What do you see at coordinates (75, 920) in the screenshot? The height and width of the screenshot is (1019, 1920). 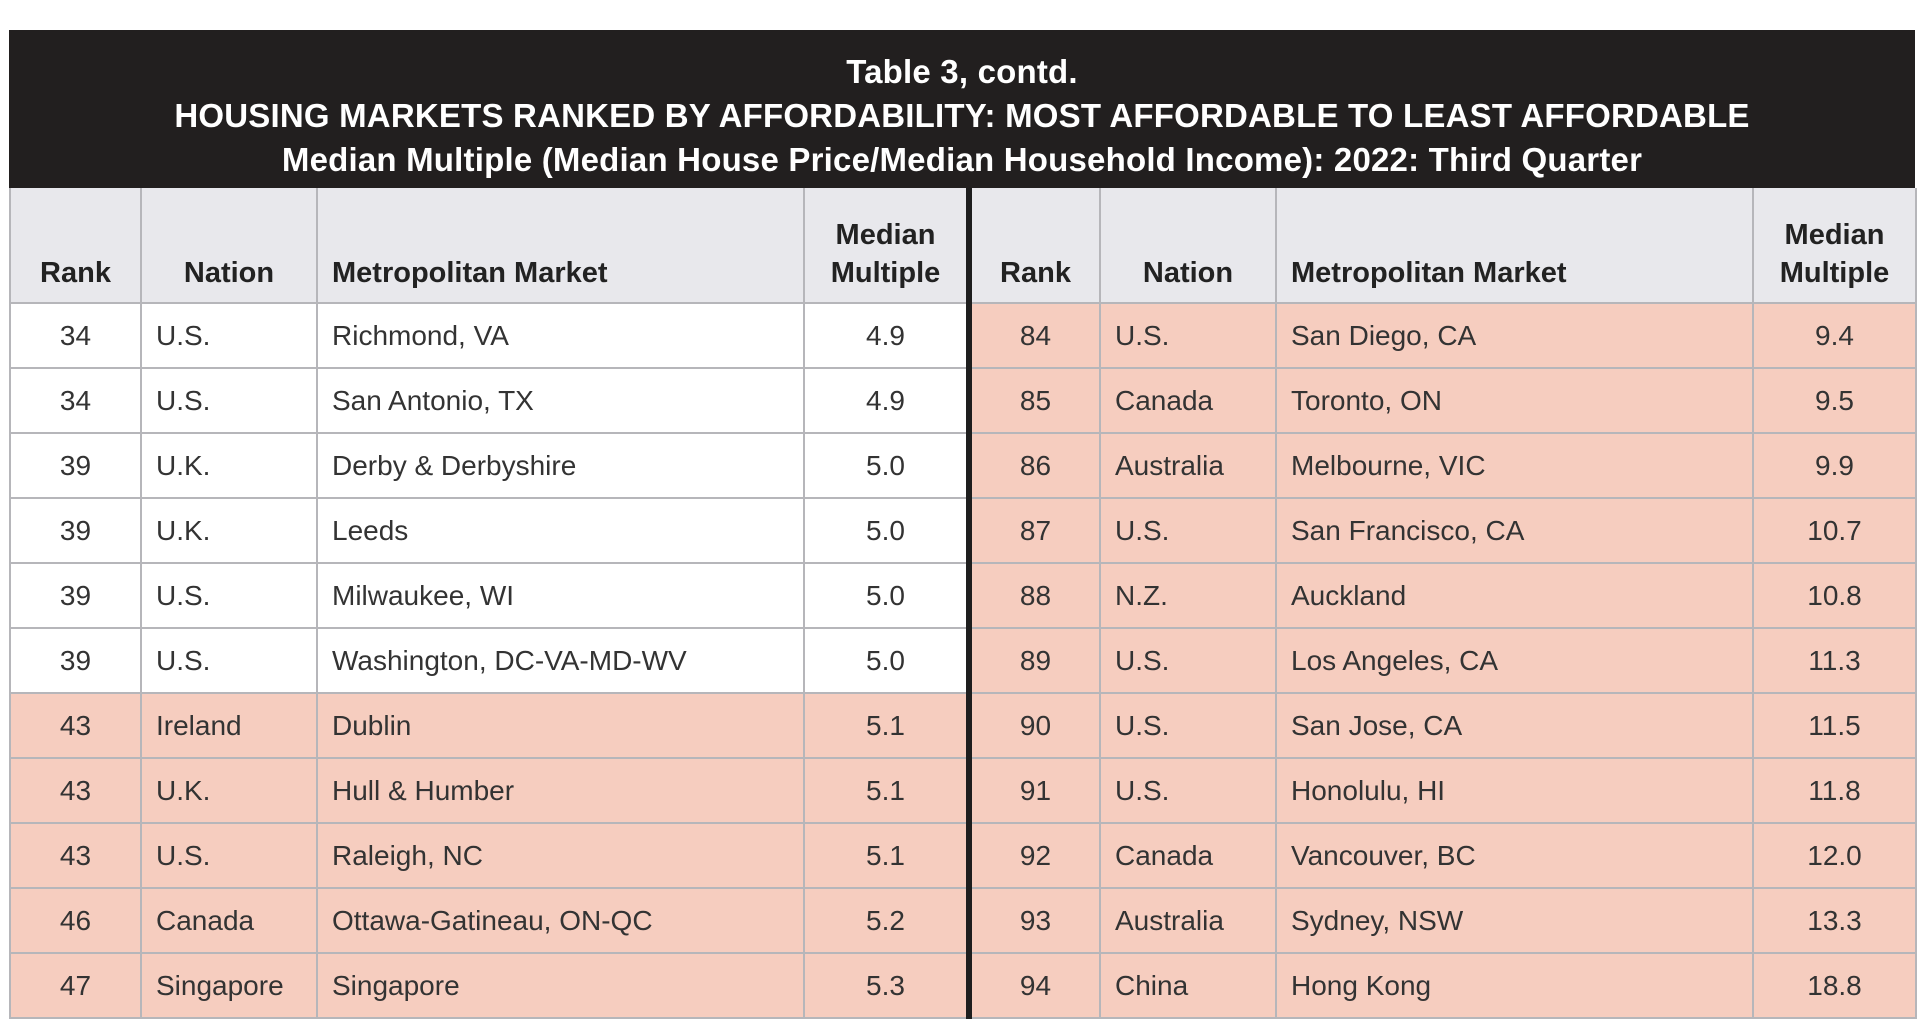 I see `left-rank-cell: 46` at bounding box center [75, 920].